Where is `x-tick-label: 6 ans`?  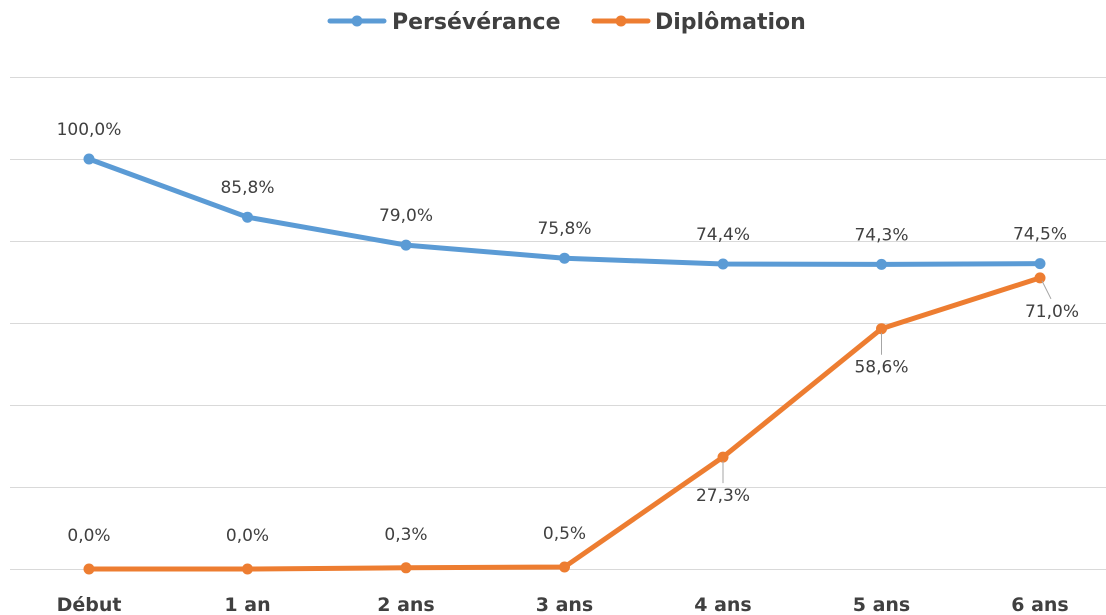 x-tick-label: 6 ans is located at coordinates (1040, 604).